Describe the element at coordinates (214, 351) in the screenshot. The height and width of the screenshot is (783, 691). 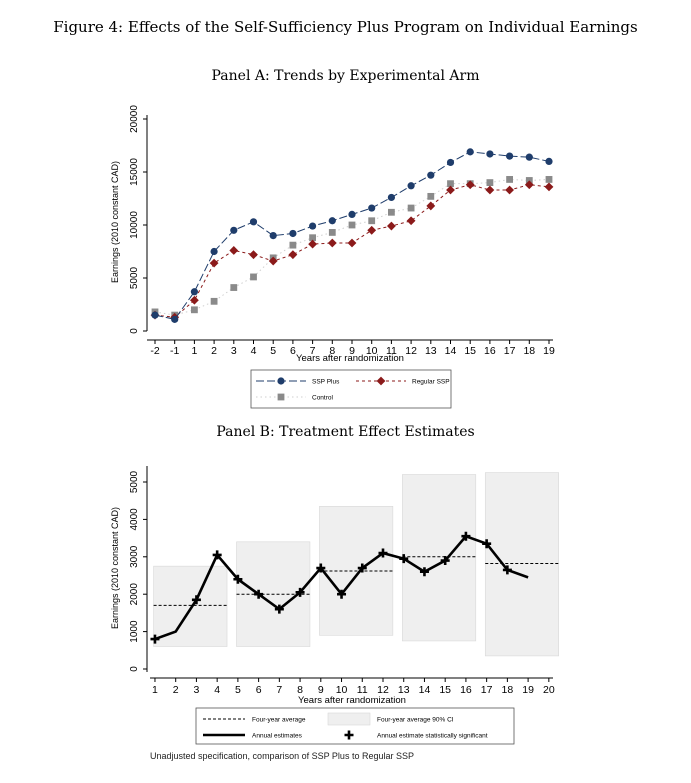
I see `panel-a-x-tick-label: 2` at that location.